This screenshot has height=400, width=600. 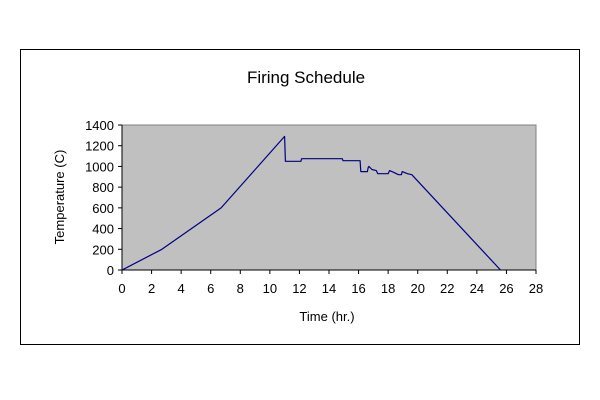 I want to click on x-tick-label: 12, so click(x=299, y=288).